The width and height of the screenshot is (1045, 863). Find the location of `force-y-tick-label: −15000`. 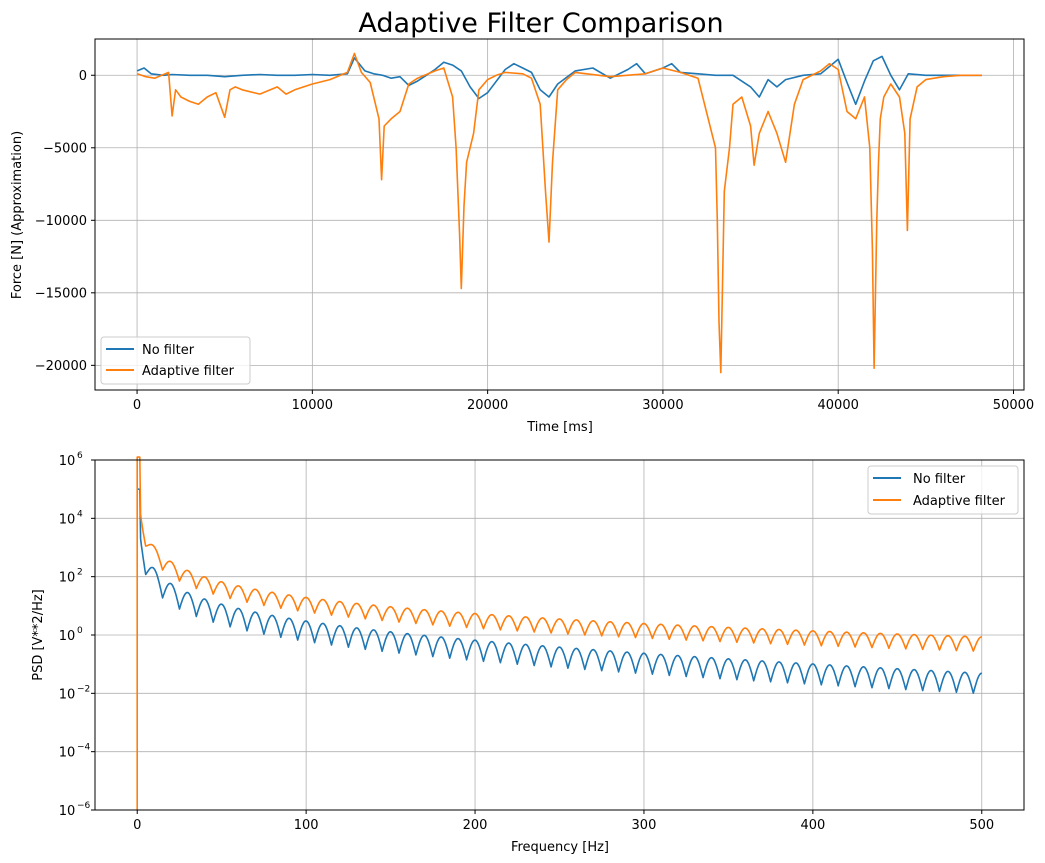

force-y-tick-label: −15000 is located at coordinates (61, 293).